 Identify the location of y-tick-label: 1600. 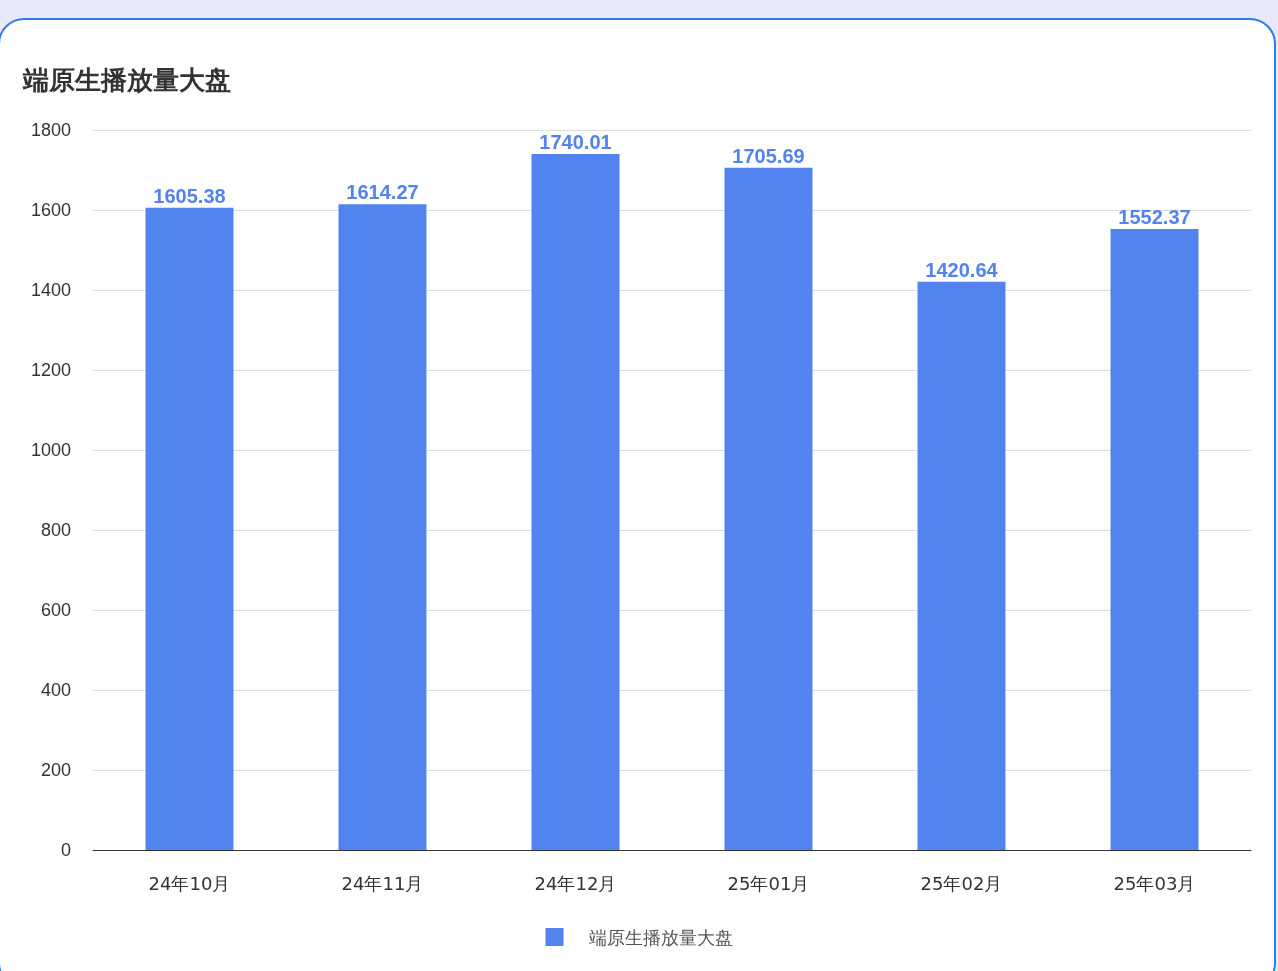
(50, 210).